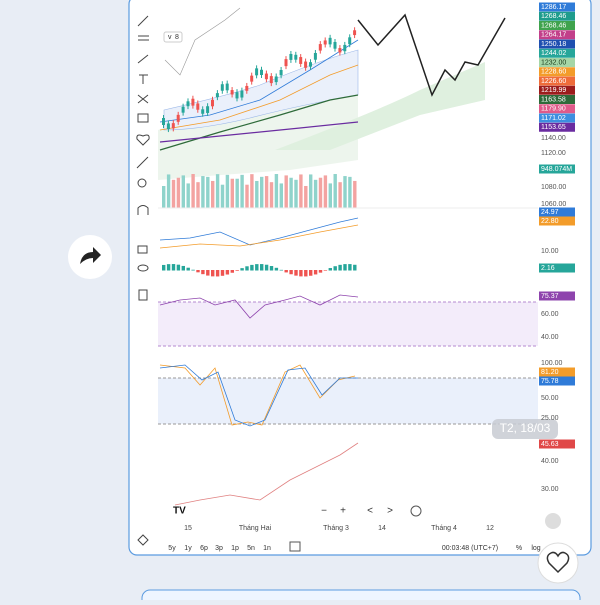 This screenshot has width=600, height=605. I want to click on zoom-button: >, so click(390, 511).